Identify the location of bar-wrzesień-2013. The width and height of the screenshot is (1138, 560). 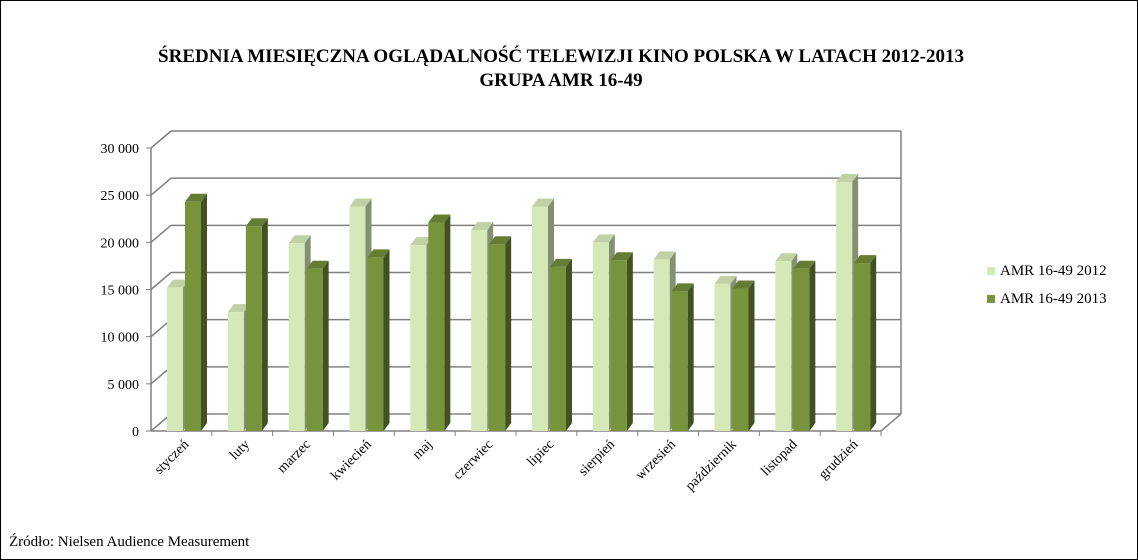
(682, 357).